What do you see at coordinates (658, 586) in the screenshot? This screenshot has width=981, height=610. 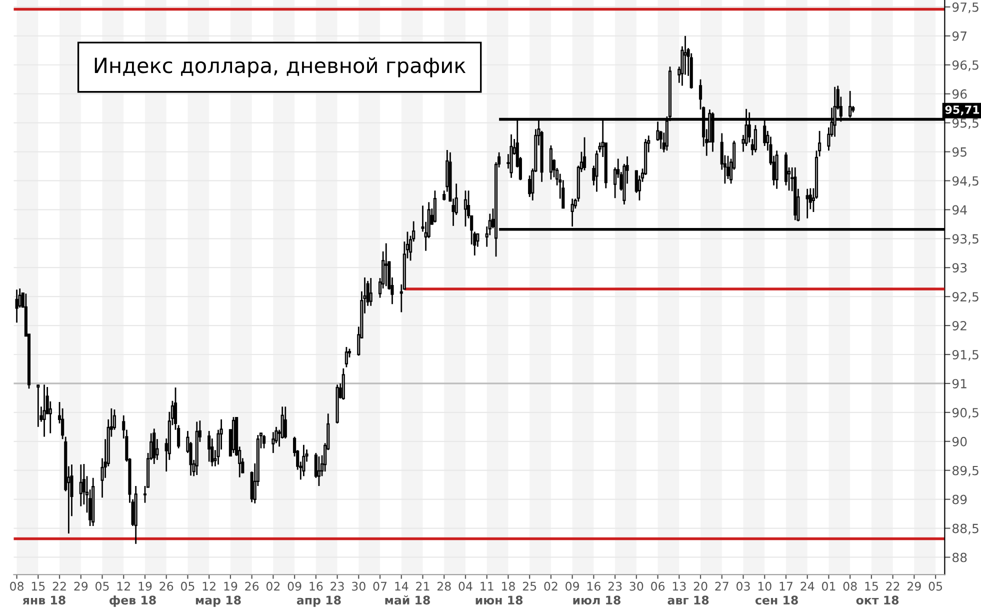 I see `x-tick-label: 06` at bounding box center [658, 586].